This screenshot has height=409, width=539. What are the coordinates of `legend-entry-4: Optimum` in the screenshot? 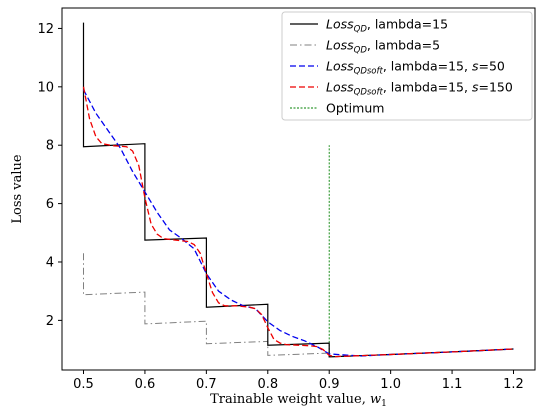 It's located at (355, 108).